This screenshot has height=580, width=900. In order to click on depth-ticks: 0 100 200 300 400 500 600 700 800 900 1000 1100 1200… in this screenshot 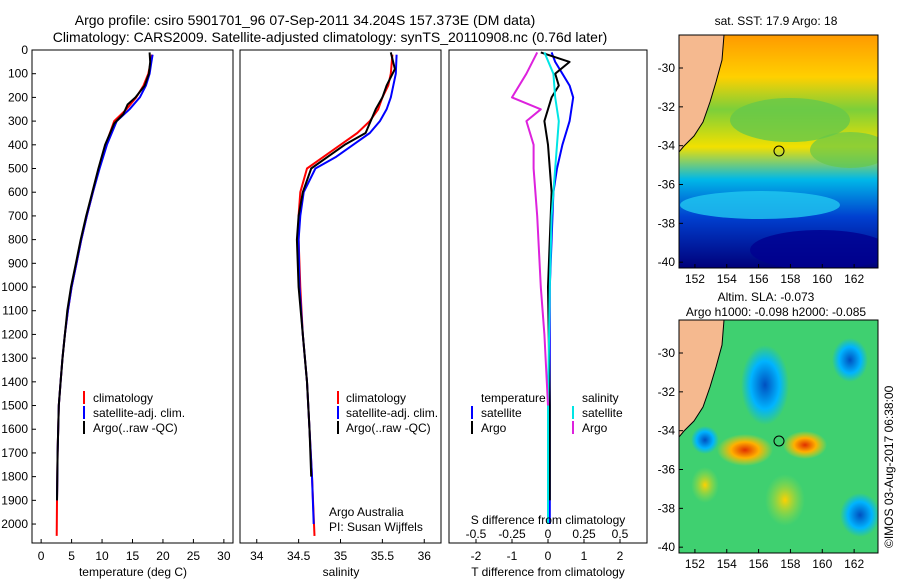, I will do `click(18, 287)`.